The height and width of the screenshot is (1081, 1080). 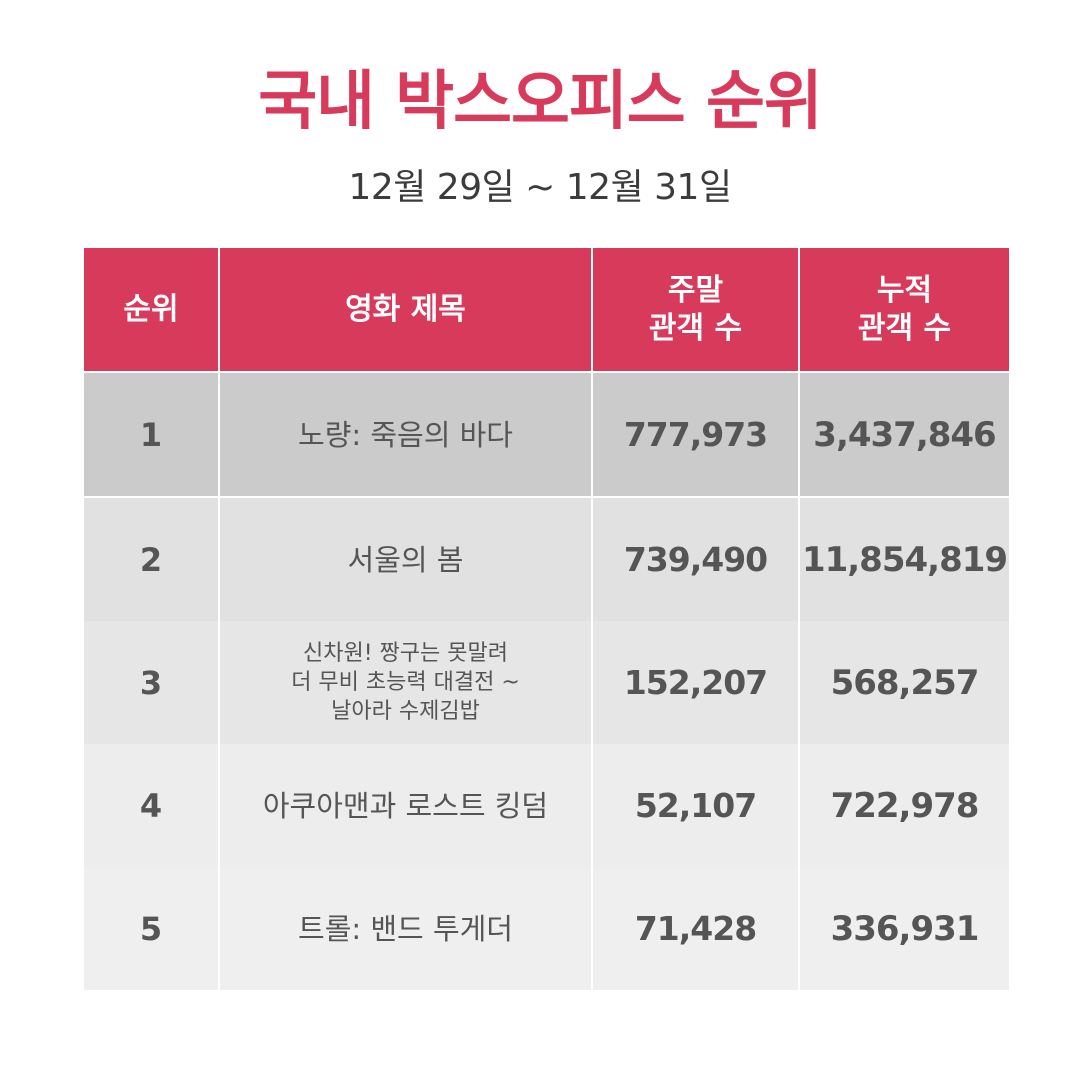 I want to click on movie-title-cell: 신차원! 짱구는 못말려 더 무비 초능력 대결전 ~ 날아라 수제김밥, so click(x=405, y=682).